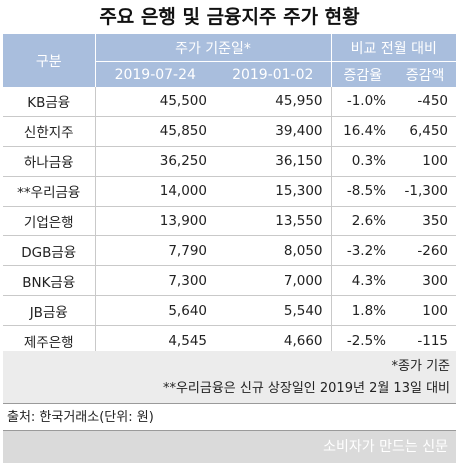  What do you see at coordinates (273, 311) in the screenshot?
I see `row-price-date2: 5,540` at bounding box center [273, 311].